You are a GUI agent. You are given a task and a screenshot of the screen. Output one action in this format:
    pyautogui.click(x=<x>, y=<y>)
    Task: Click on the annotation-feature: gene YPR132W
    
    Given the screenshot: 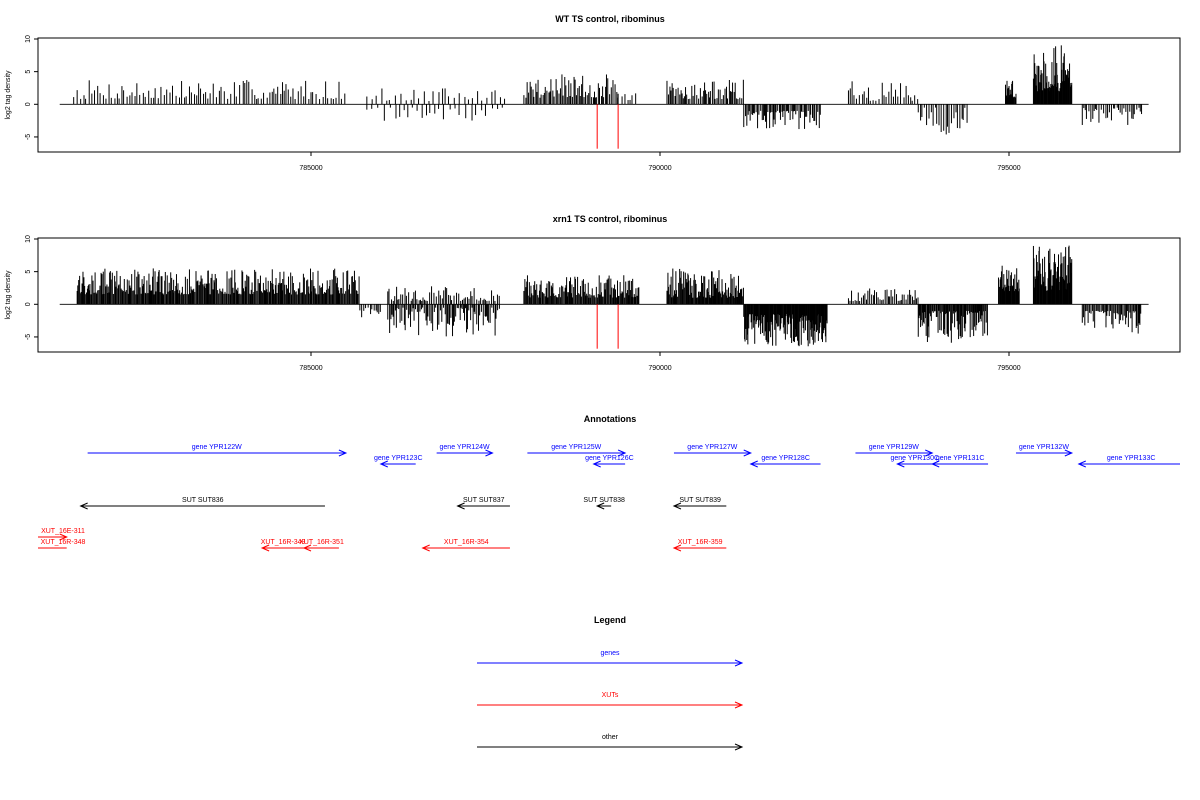 What is the action you would take?
    pyautogui.click(x=1044, y=450)
    